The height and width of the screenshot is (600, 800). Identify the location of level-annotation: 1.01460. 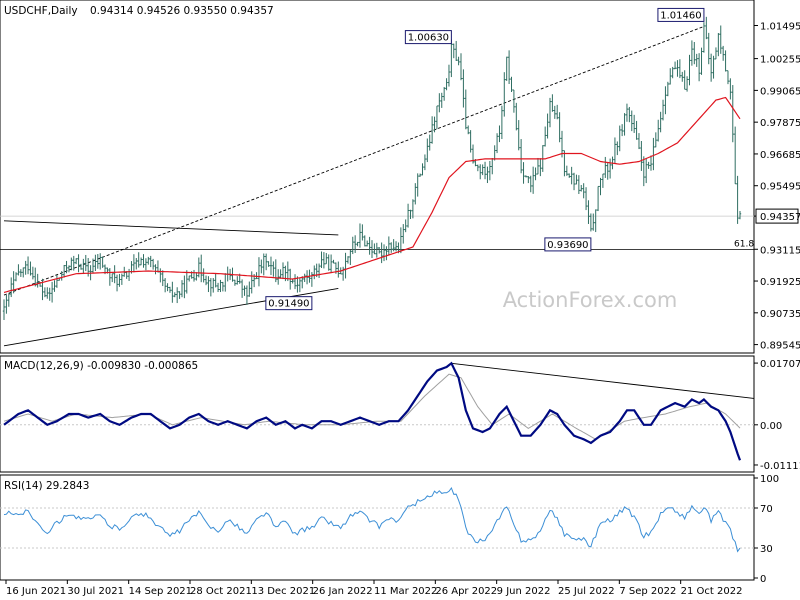
(681, 14).